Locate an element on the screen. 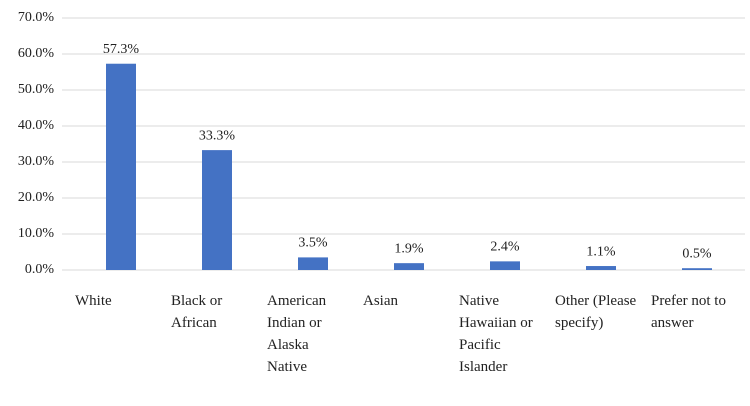 This screenshot has height=406, width=750. x-tick-label: Black or African is located at coordinates (197, 312).